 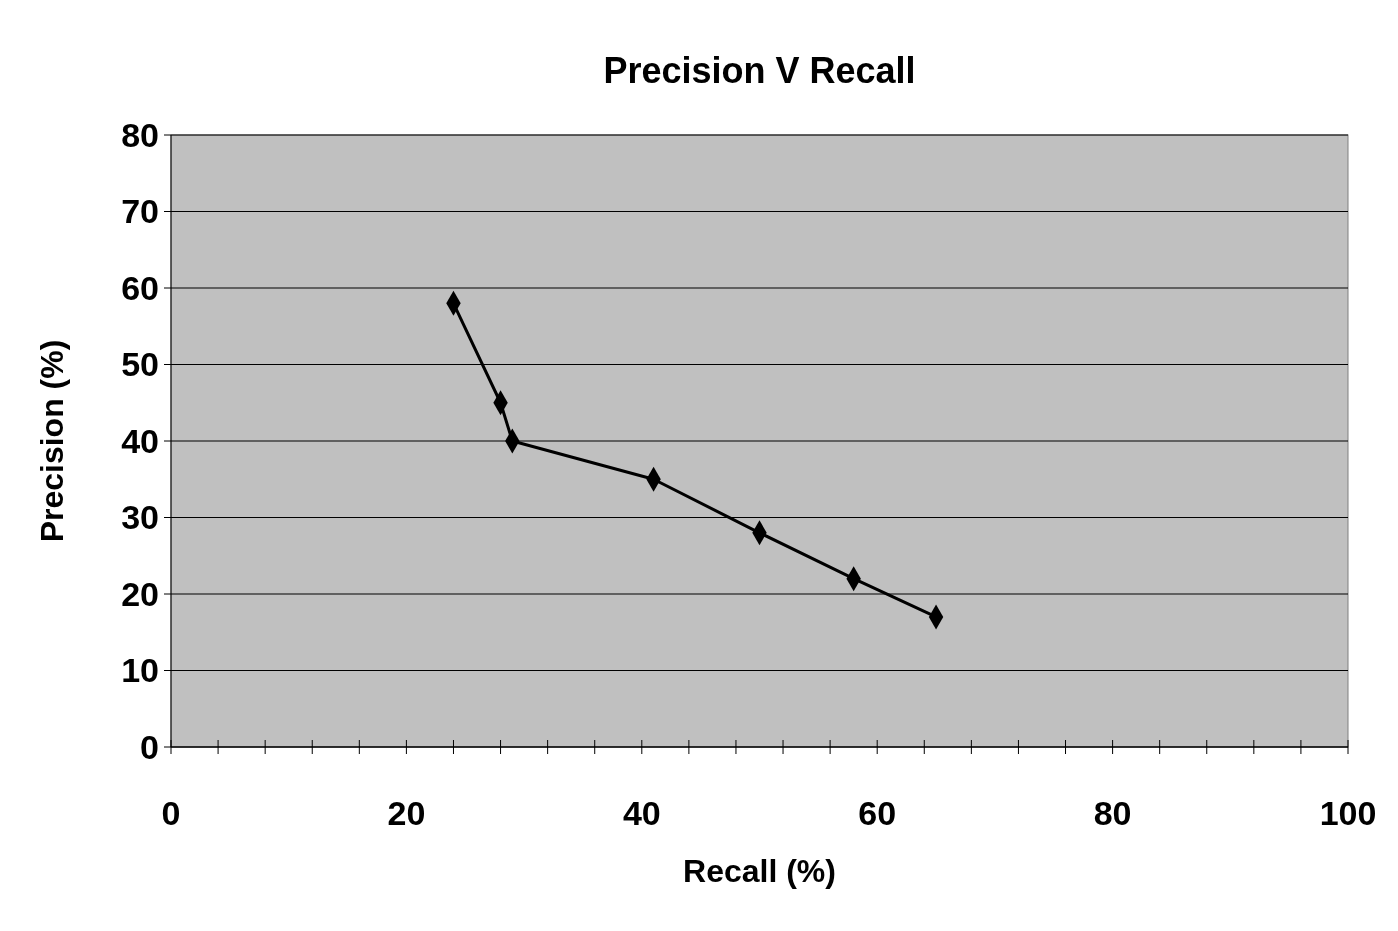 What do you see at coordinates (140, 287) in the screenshot?
I see `y-tick-label: 60` at bounding box center [140, 287].